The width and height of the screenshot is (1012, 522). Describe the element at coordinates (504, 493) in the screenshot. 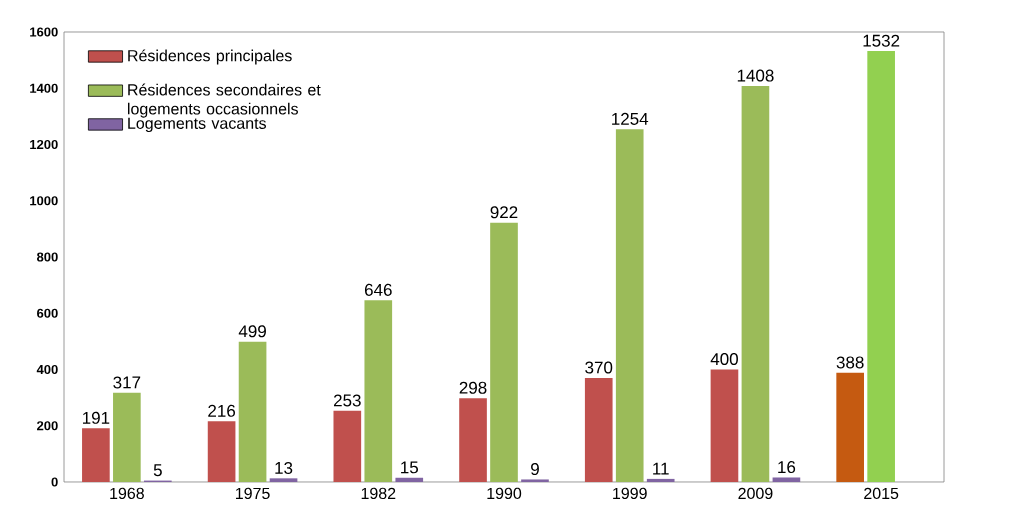

I see `x-tick-label: 1990` at that location.